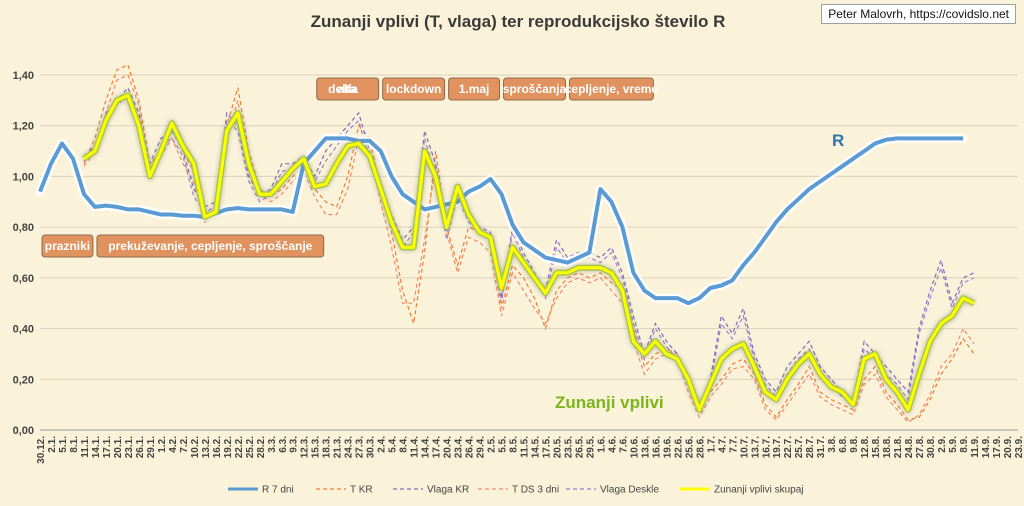  Describe the element at coordinates (887, 447) in the screenshot. I see `x-tick-label: 18.8.` at that location.